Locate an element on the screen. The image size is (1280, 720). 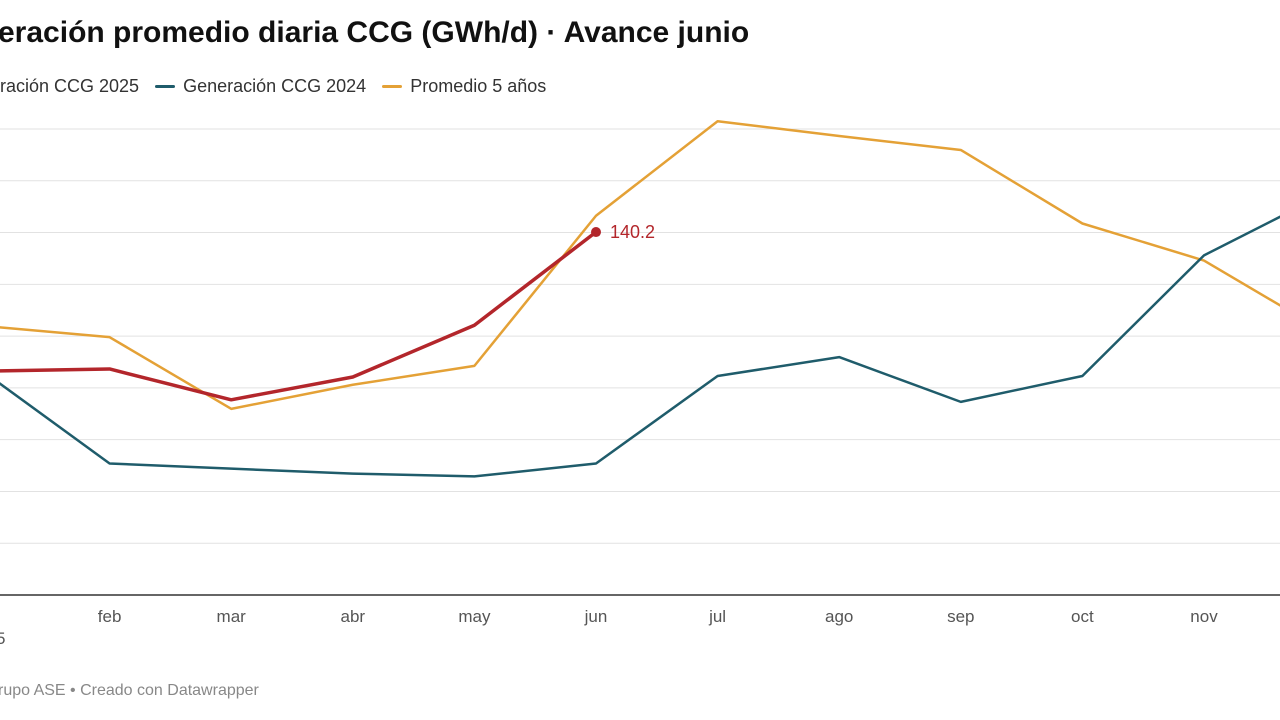
x-tick-label: feb is located at coordinates (110, 616).